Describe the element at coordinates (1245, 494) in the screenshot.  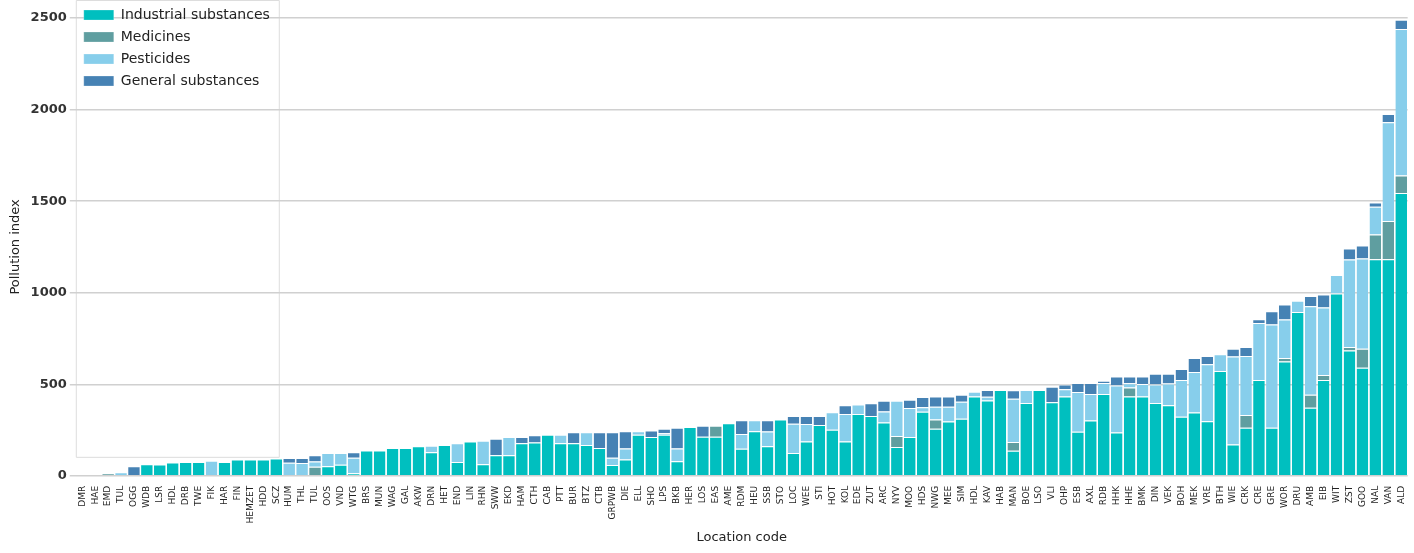
I see `x-tick-label: CRK` at that location.